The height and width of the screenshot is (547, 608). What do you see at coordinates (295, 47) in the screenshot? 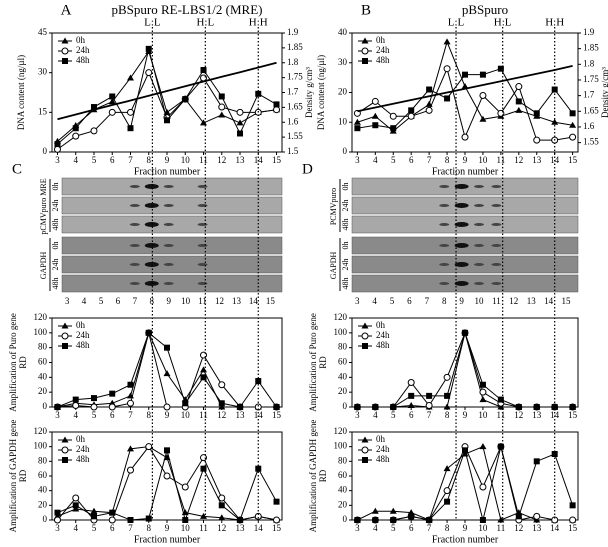
I see `y2-tick-label: 1.85` at bounding box center [295, 47].